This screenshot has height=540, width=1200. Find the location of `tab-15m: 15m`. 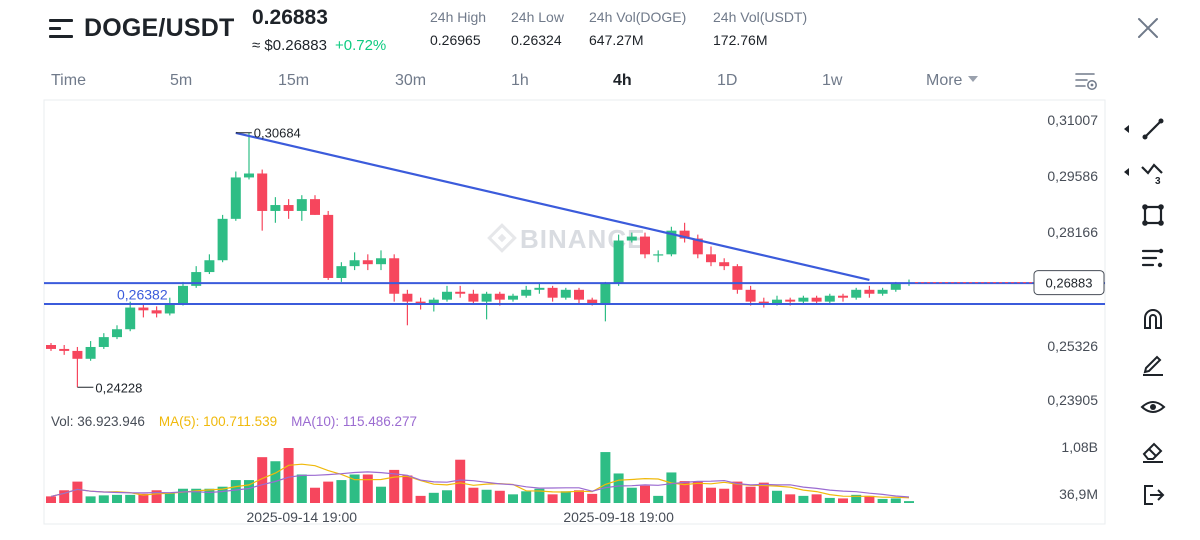

tab-15m: 15m is located at coordinates (294, 80).